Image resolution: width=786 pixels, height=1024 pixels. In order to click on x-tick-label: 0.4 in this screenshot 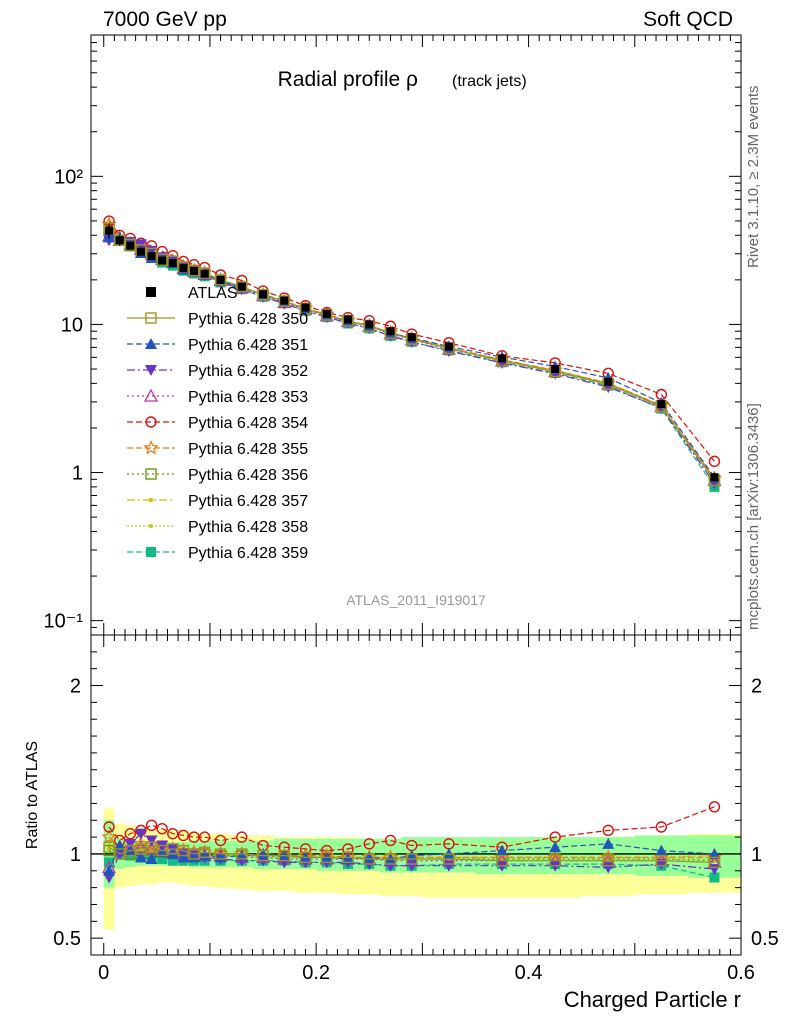, I will do `click(529, 973)`.